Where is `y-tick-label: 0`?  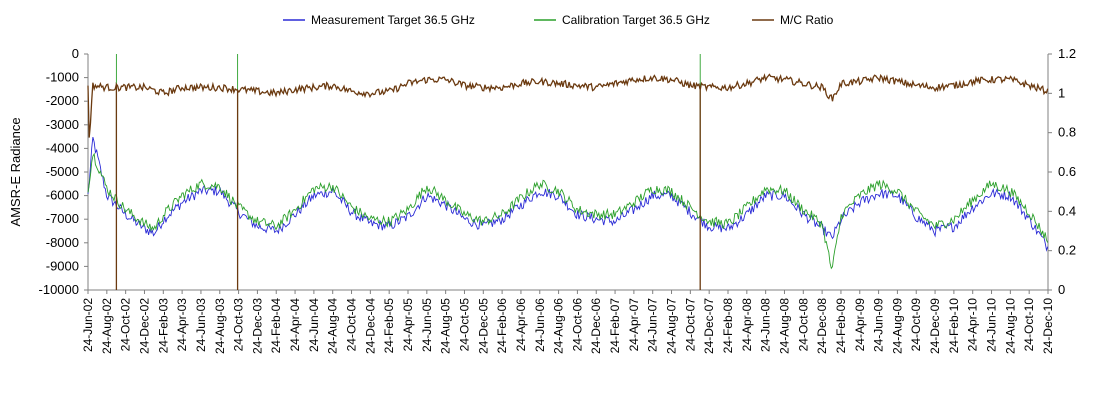 y-tick-label: 0 is located at coordinates (75, 53).